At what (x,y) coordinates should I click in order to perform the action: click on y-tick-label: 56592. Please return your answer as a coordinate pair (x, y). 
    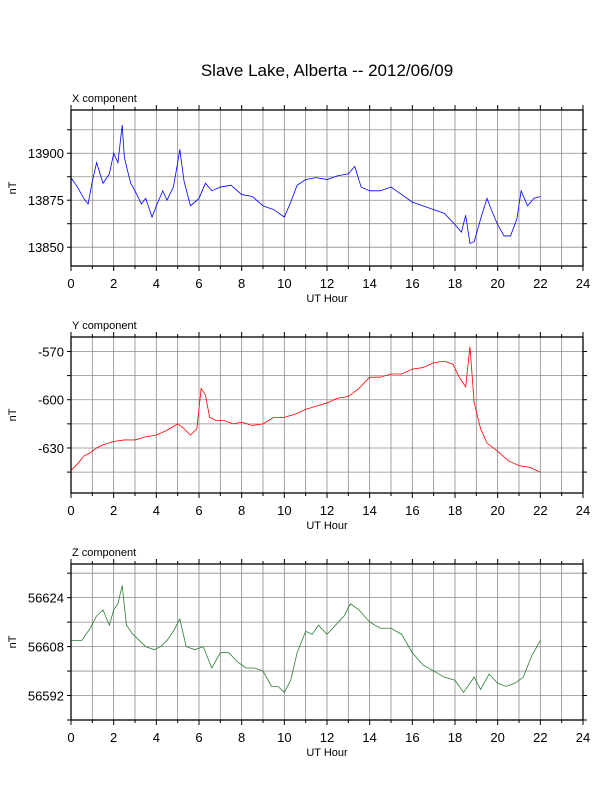
    Looking at the image, I should click on (46, 696).